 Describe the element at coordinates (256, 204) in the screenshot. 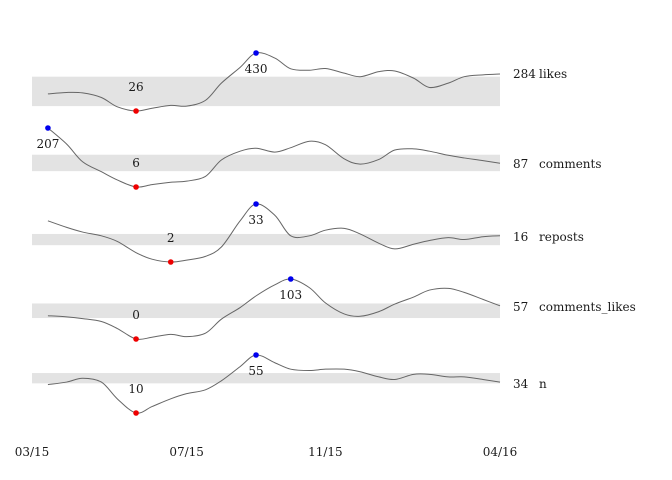

I see `max-marker-reposts` at that location.